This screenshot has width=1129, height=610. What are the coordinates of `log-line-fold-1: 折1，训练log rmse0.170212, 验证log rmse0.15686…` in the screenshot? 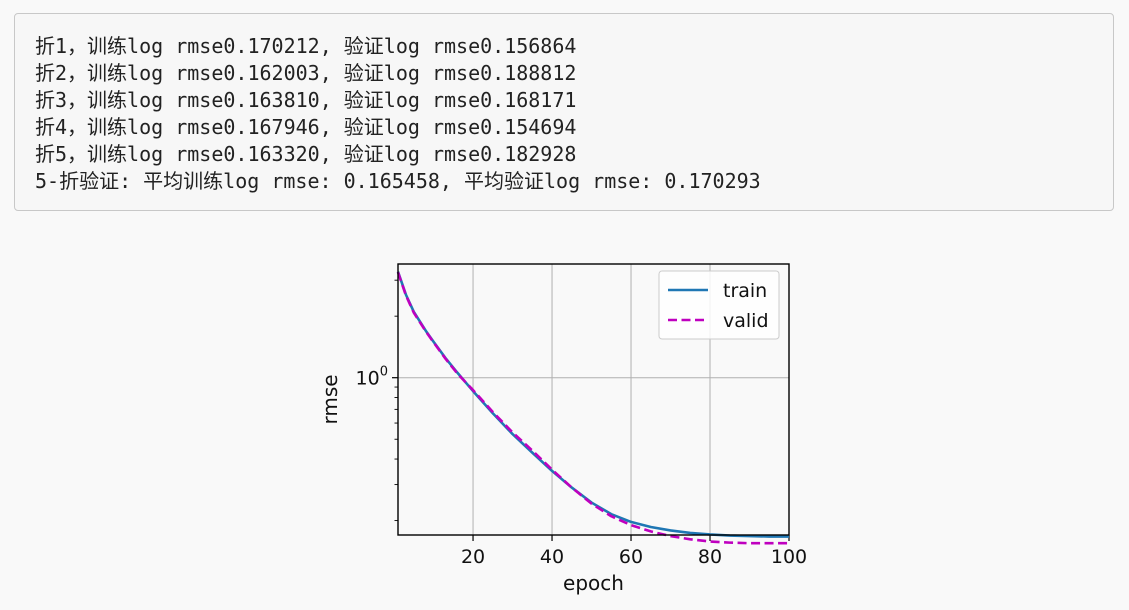 It's located at (306, 46).